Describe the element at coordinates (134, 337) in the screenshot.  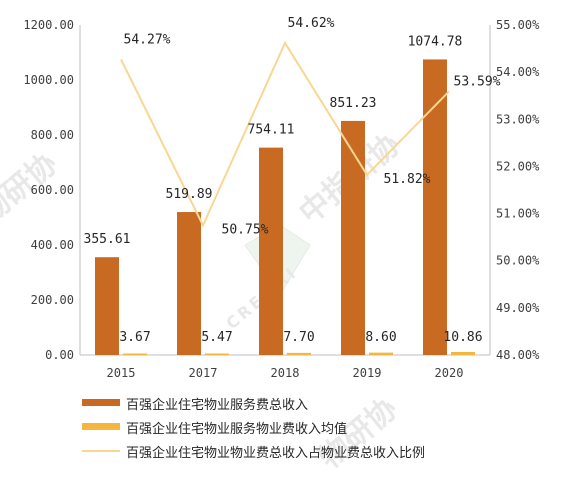
I see `avg-data-label: 3.67` at that location.